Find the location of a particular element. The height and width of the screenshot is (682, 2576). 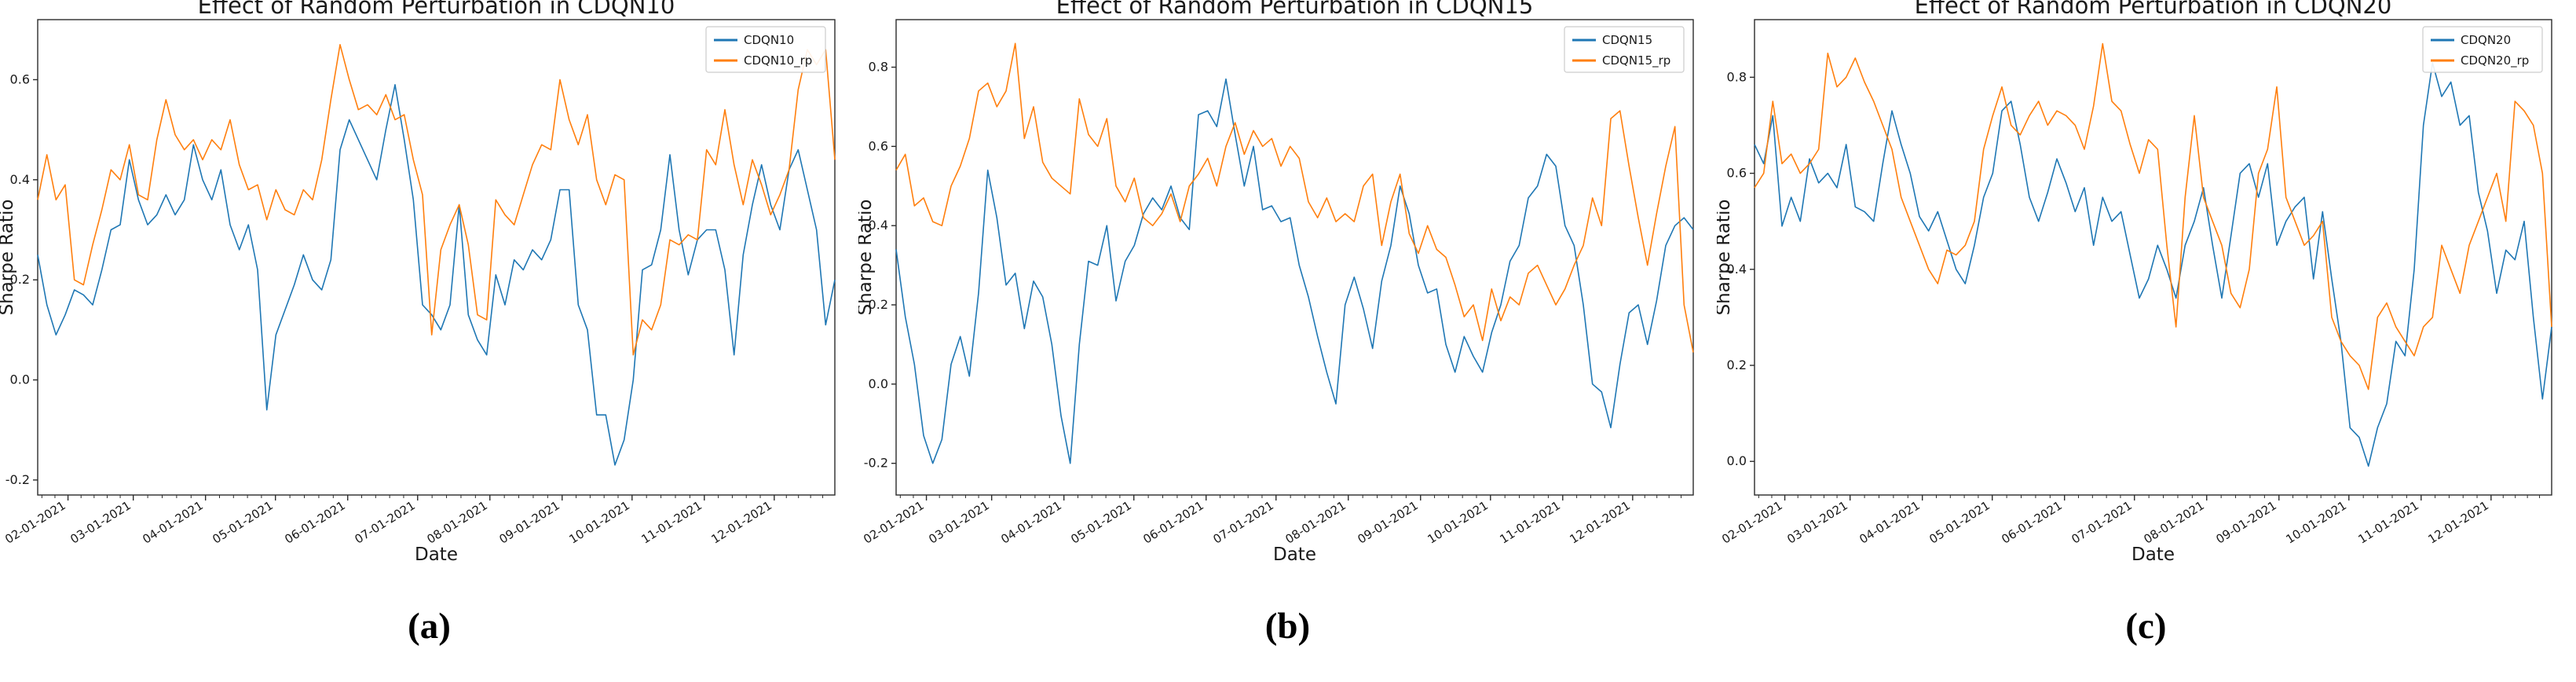

series-line-CDQN15_rp is located at coordinates (1295, 197).